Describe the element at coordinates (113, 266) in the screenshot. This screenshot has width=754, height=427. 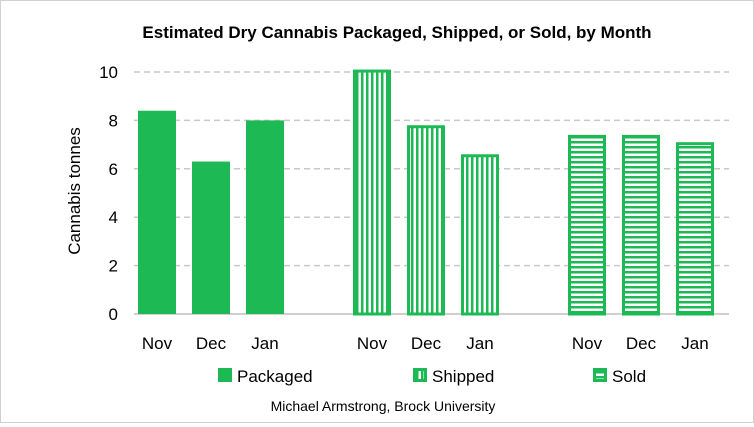
I see `y-tick-label: 2` at that location.